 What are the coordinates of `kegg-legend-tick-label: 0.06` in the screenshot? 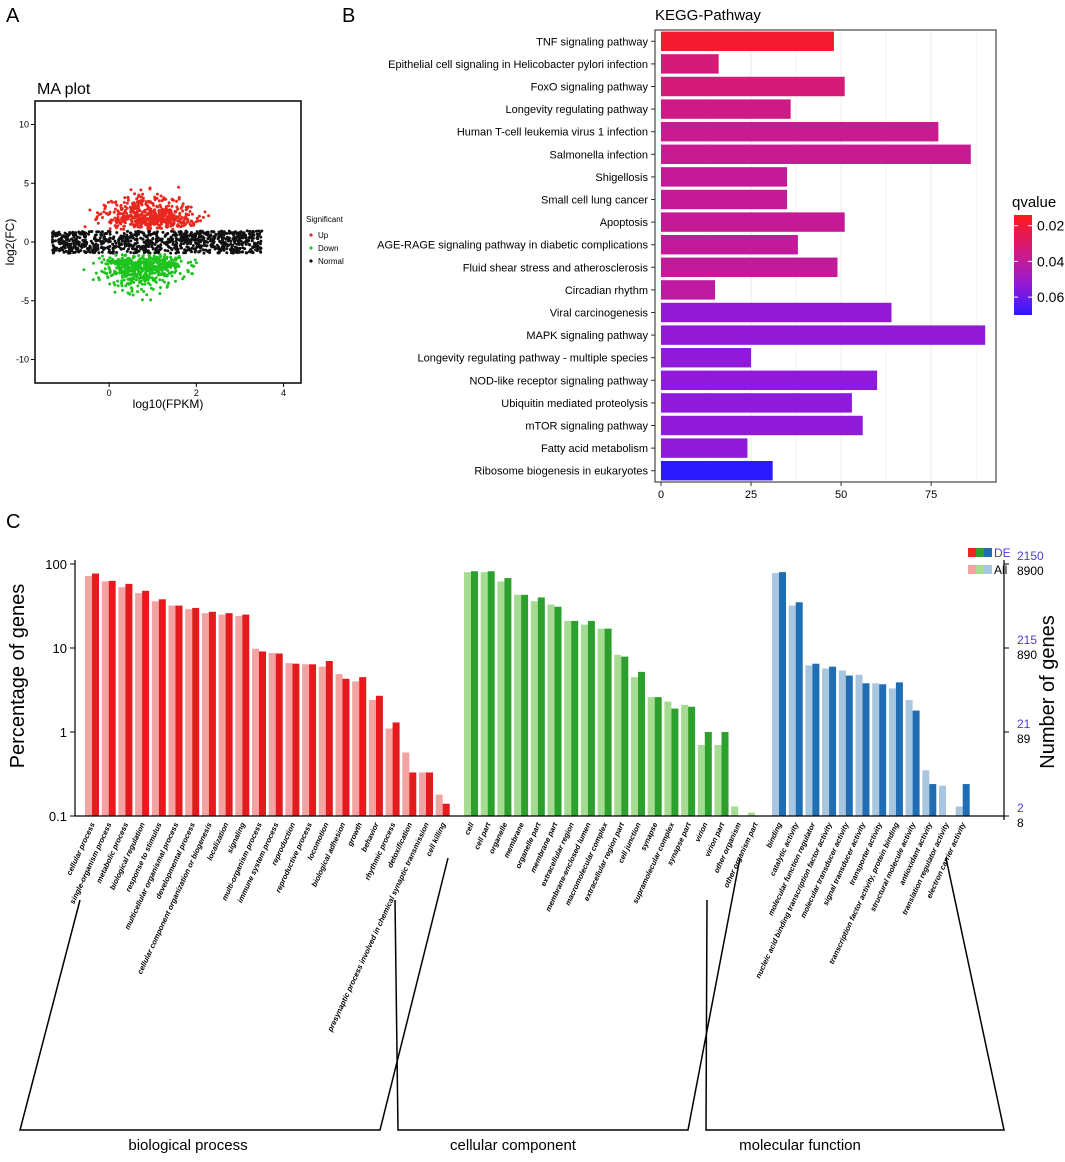 It's located at (1050, 297).